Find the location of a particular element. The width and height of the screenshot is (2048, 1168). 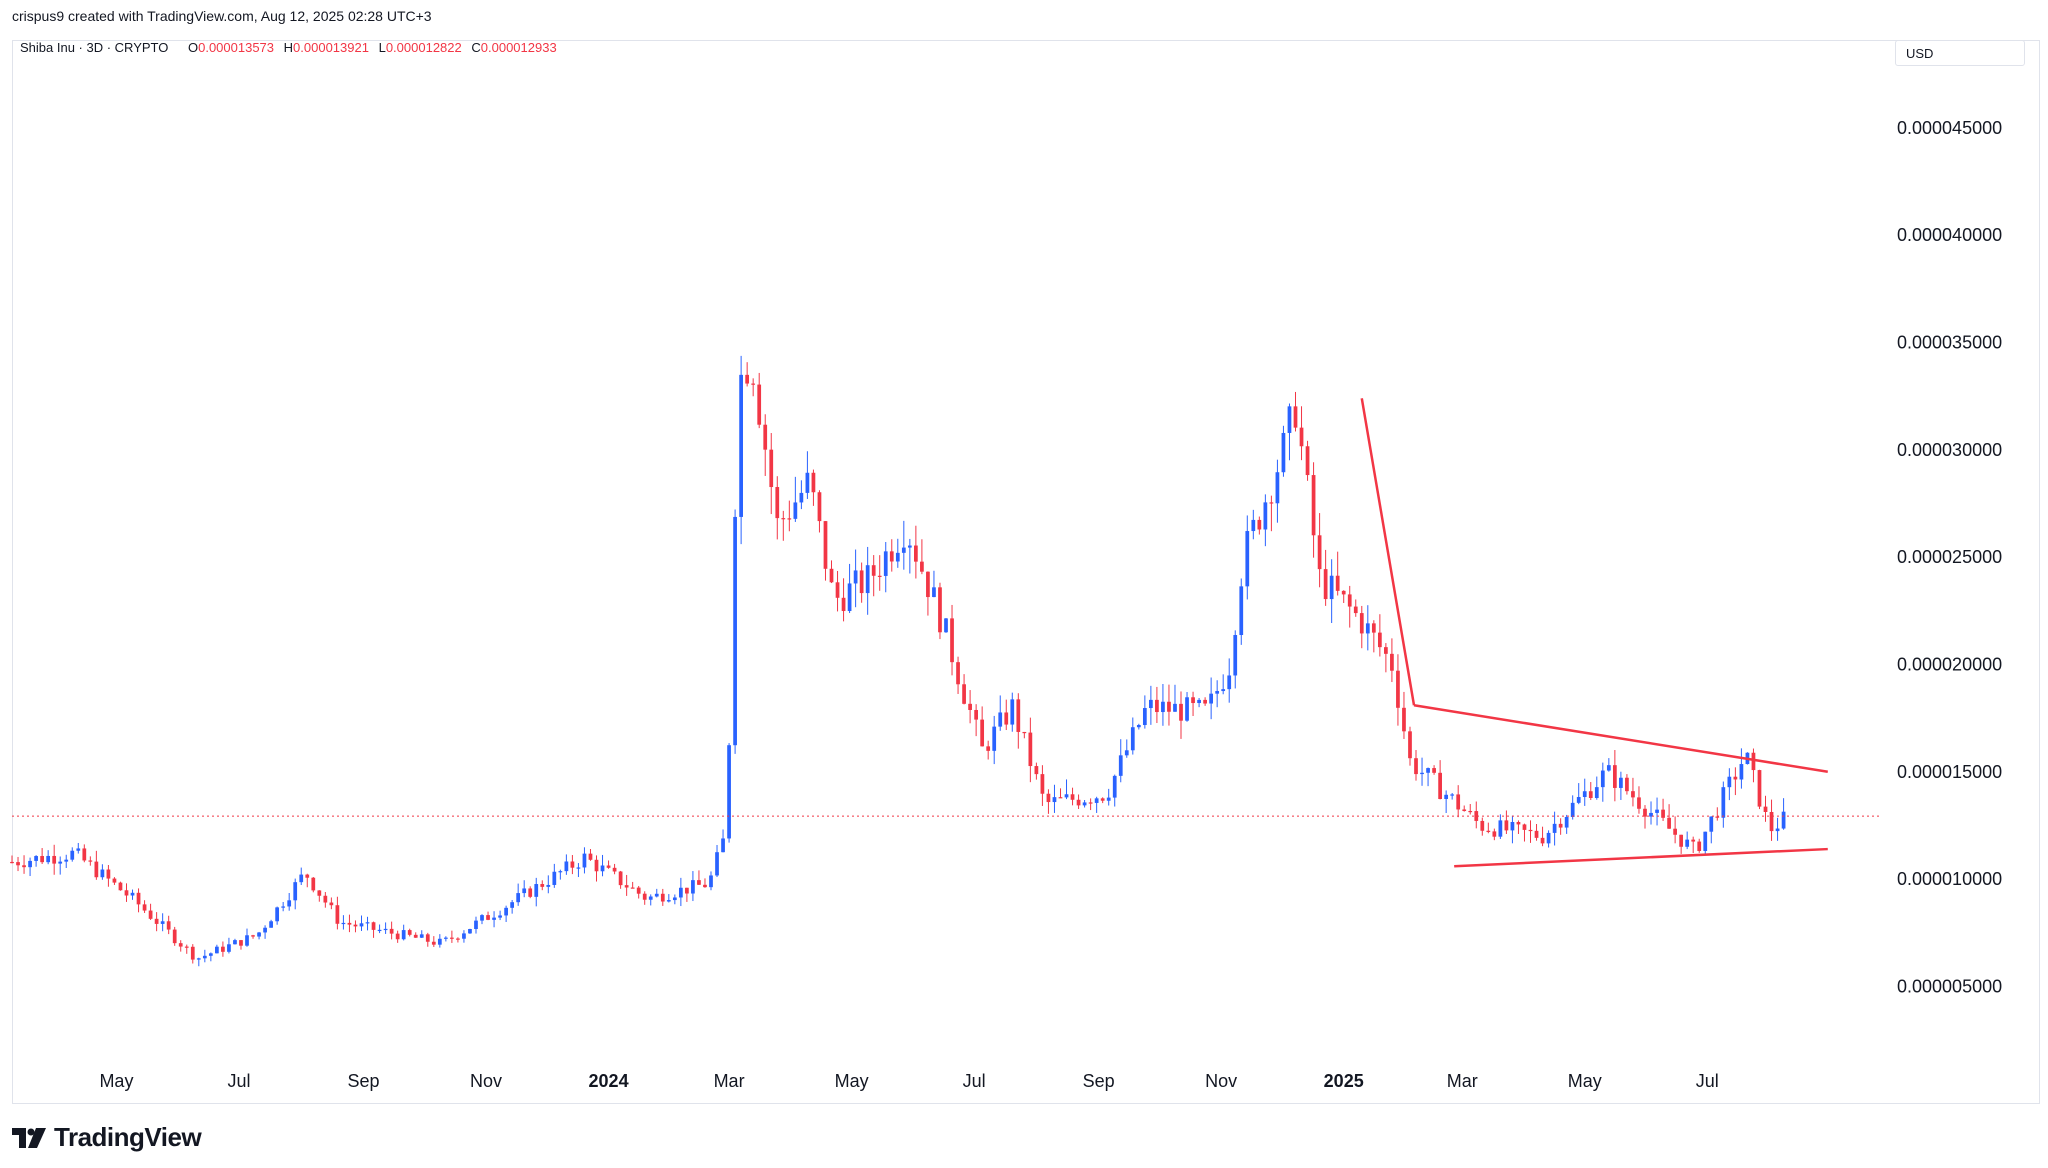

tradingview-logo-icon is located at coordinates (29, 1137).